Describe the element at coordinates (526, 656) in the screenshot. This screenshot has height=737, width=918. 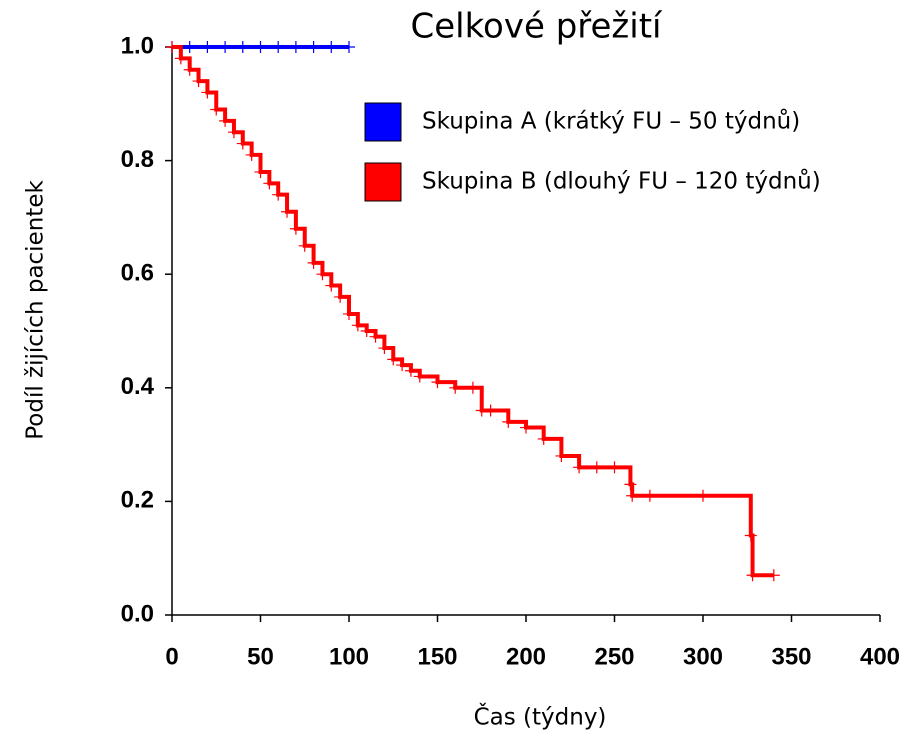
I see `x-tick-label: 200` at that location.